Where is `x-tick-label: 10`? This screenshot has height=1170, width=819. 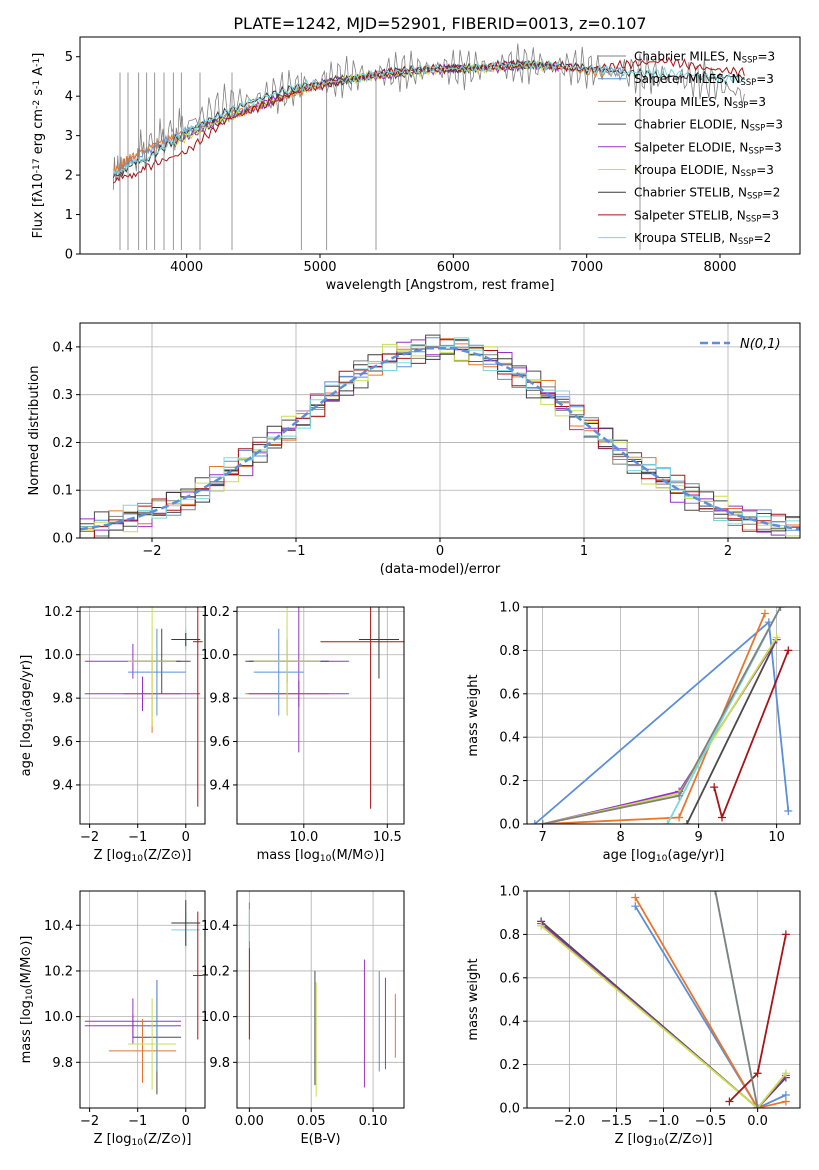 x-tick-label: 10 is located at coordinates (776, 837).